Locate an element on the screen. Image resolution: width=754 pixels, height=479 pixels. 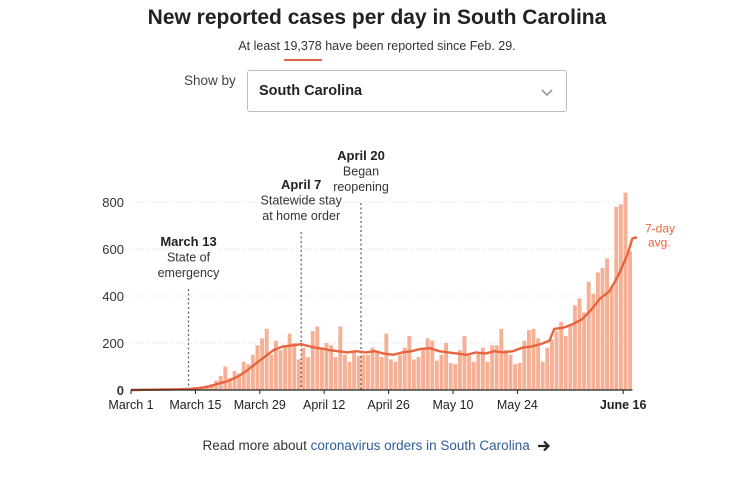
x-tick-label: April 12 is located at coordinates (324, 405).